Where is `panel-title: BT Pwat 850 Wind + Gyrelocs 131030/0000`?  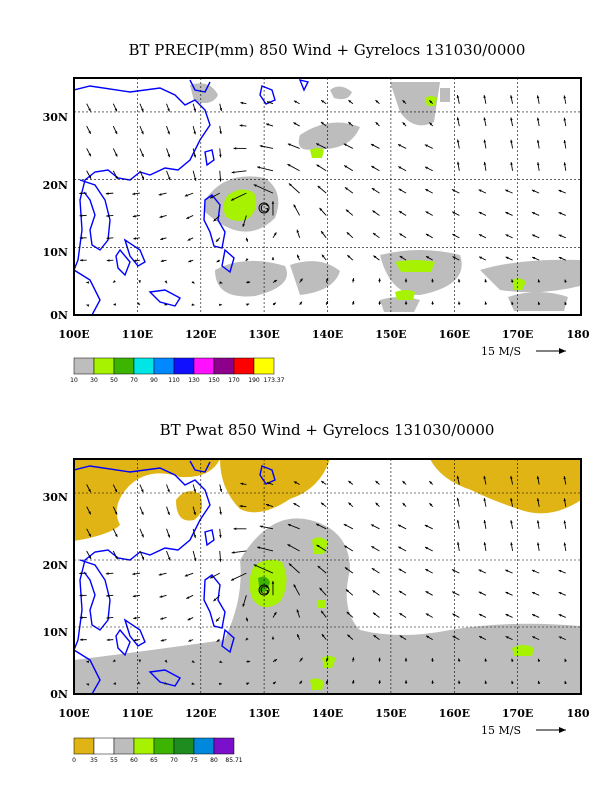
panel-title: BT Pwat 850 Wind + Gyrelocs 131030/0000 is located at coordinates (327, 430).